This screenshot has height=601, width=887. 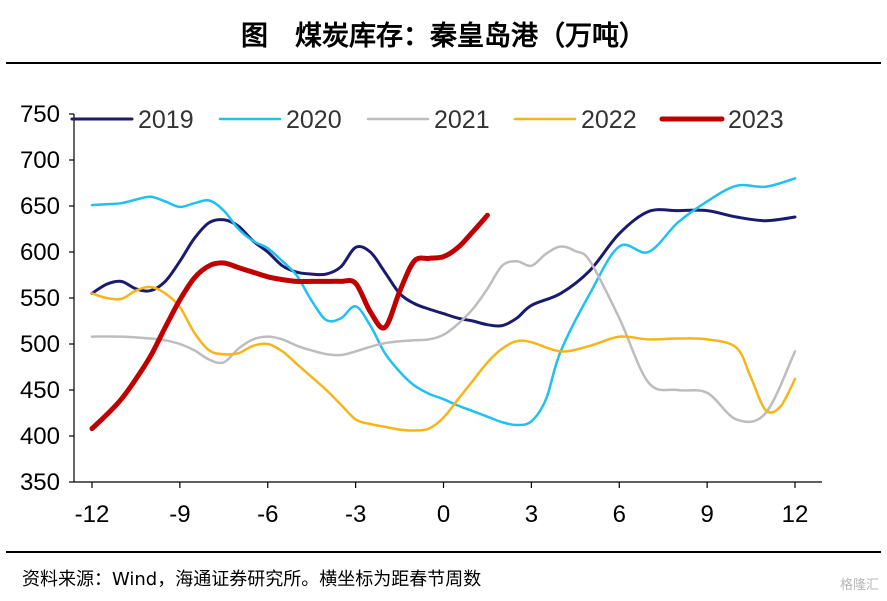 What do you see at coordinates (443, 552) in the screenshot?
I see `source-divider` at bounding box center [443, 552].